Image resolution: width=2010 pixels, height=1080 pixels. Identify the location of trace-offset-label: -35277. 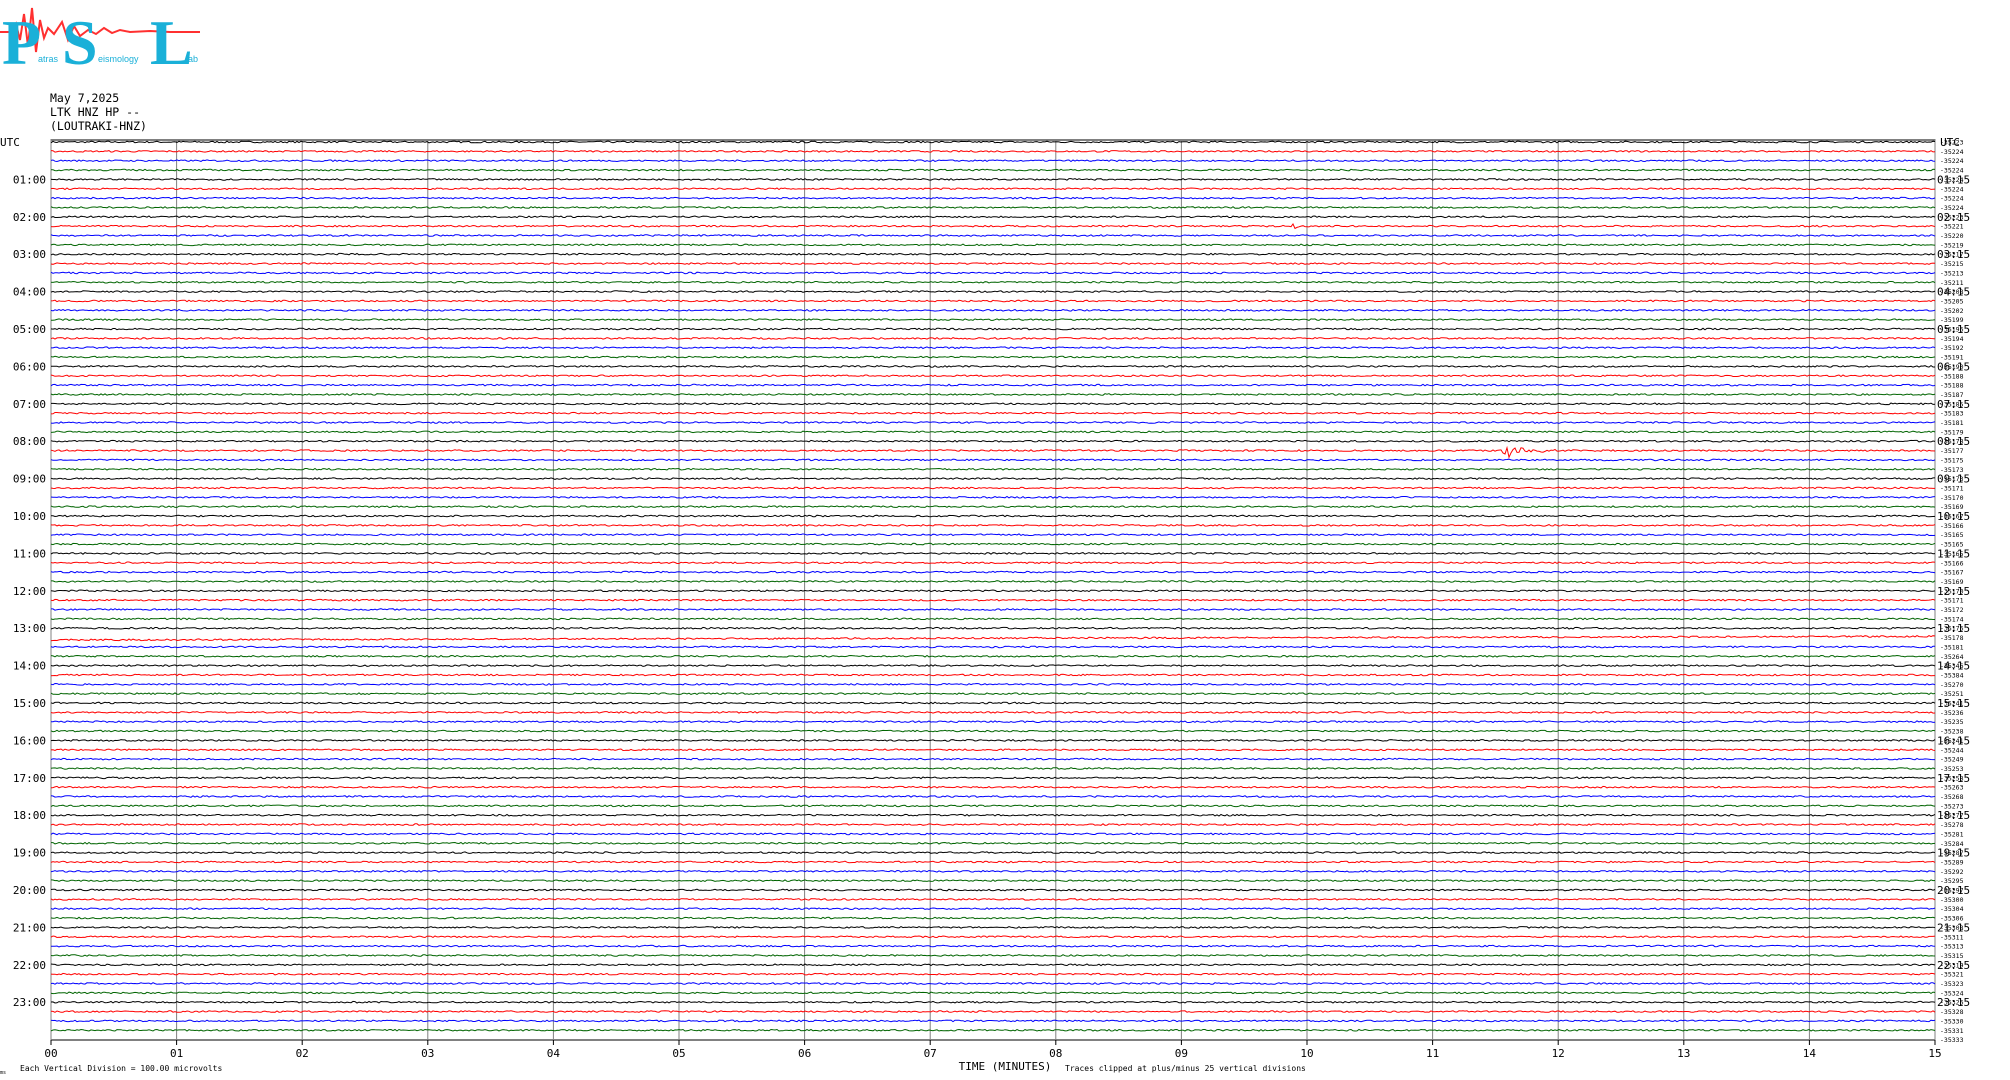
(1952, 816).